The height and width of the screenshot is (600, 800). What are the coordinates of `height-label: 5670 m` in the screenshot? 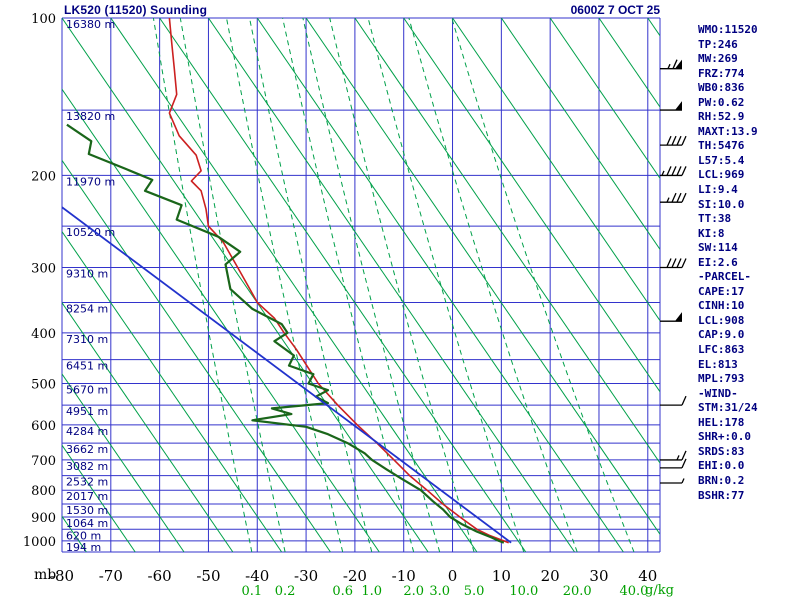 It's located at (87, 390).